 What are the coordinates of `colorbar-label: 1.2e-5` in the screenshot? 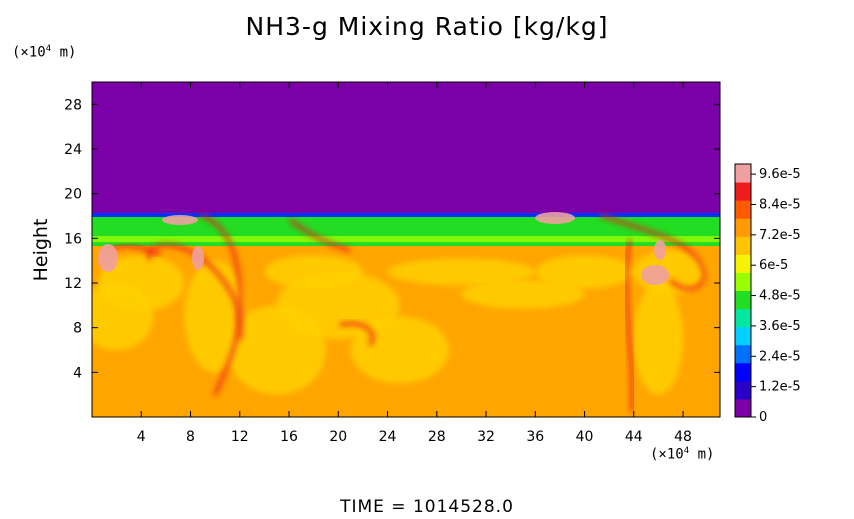 It's located at (780, 387).